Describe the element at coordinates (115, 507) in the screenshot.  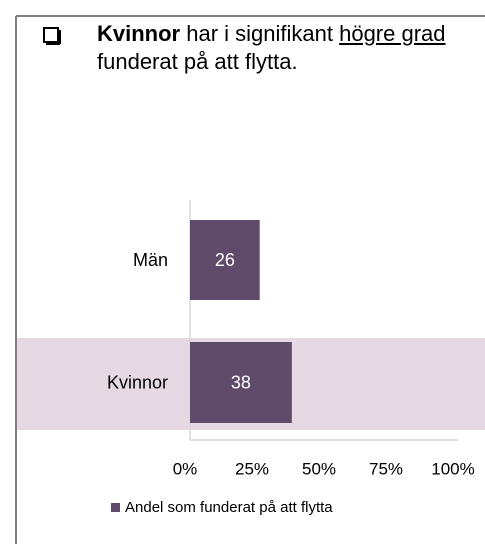
I see `legend-swatch` at that location.